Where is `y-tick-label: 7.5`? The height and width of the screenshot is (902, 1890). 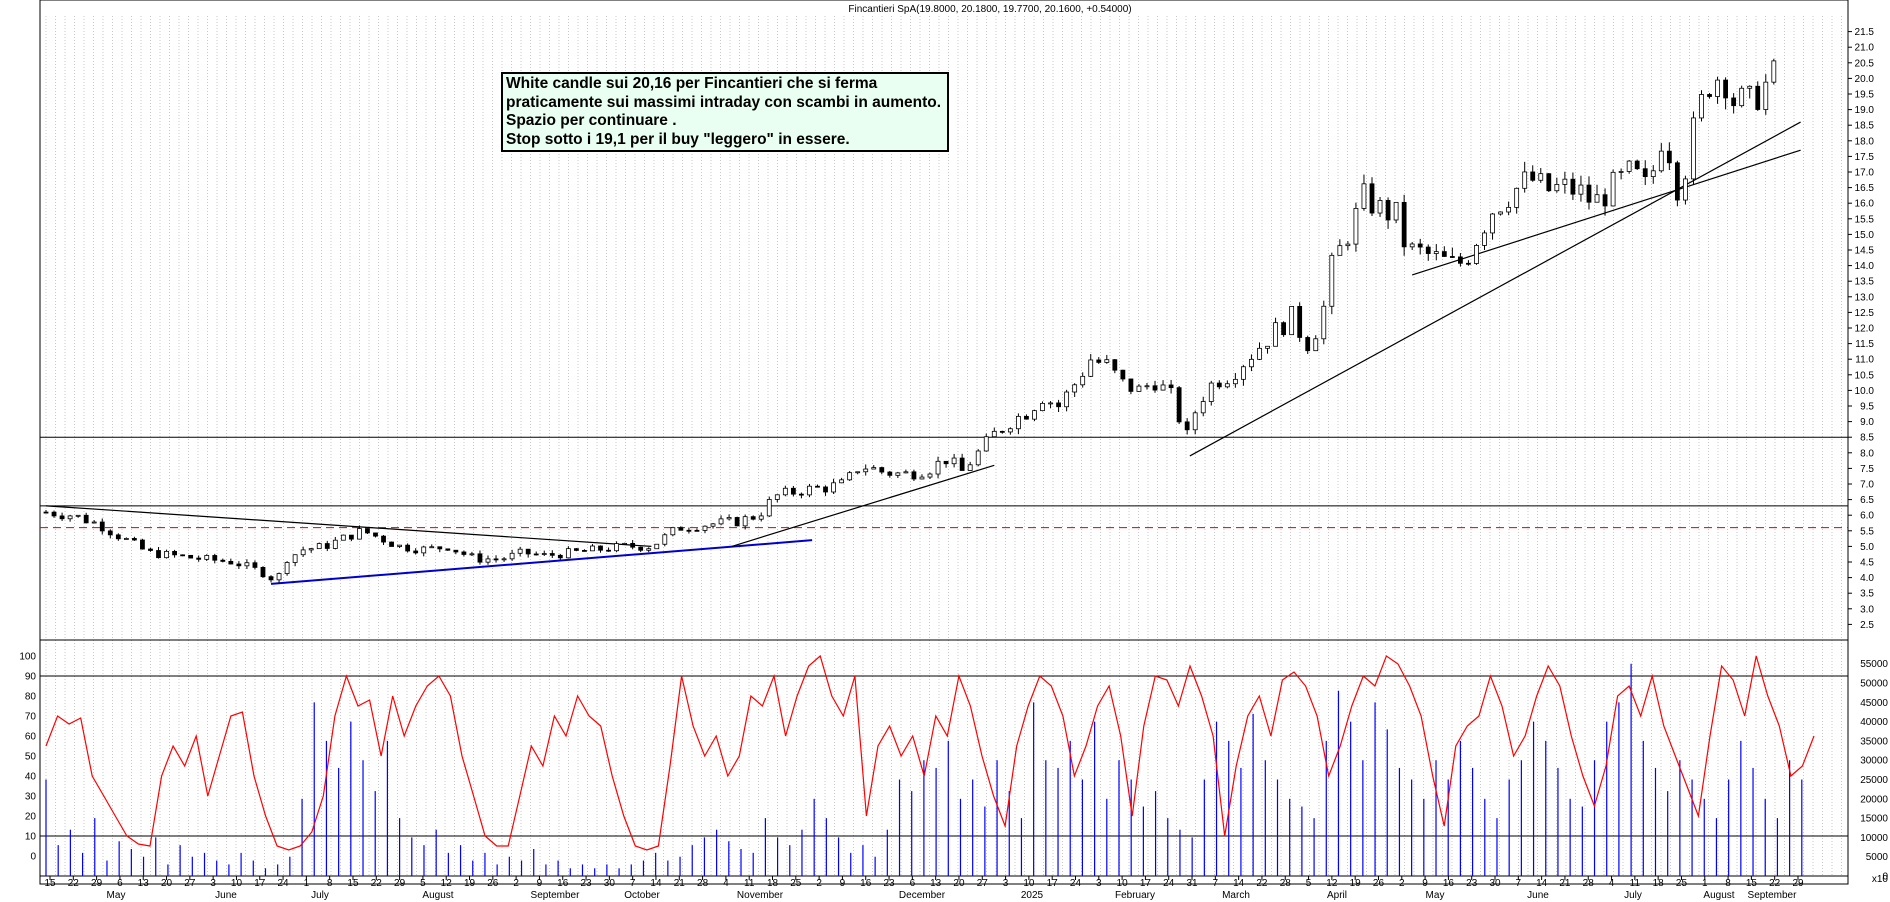 y-tick-label: 7.5 is located at coordinates (1867, 469).